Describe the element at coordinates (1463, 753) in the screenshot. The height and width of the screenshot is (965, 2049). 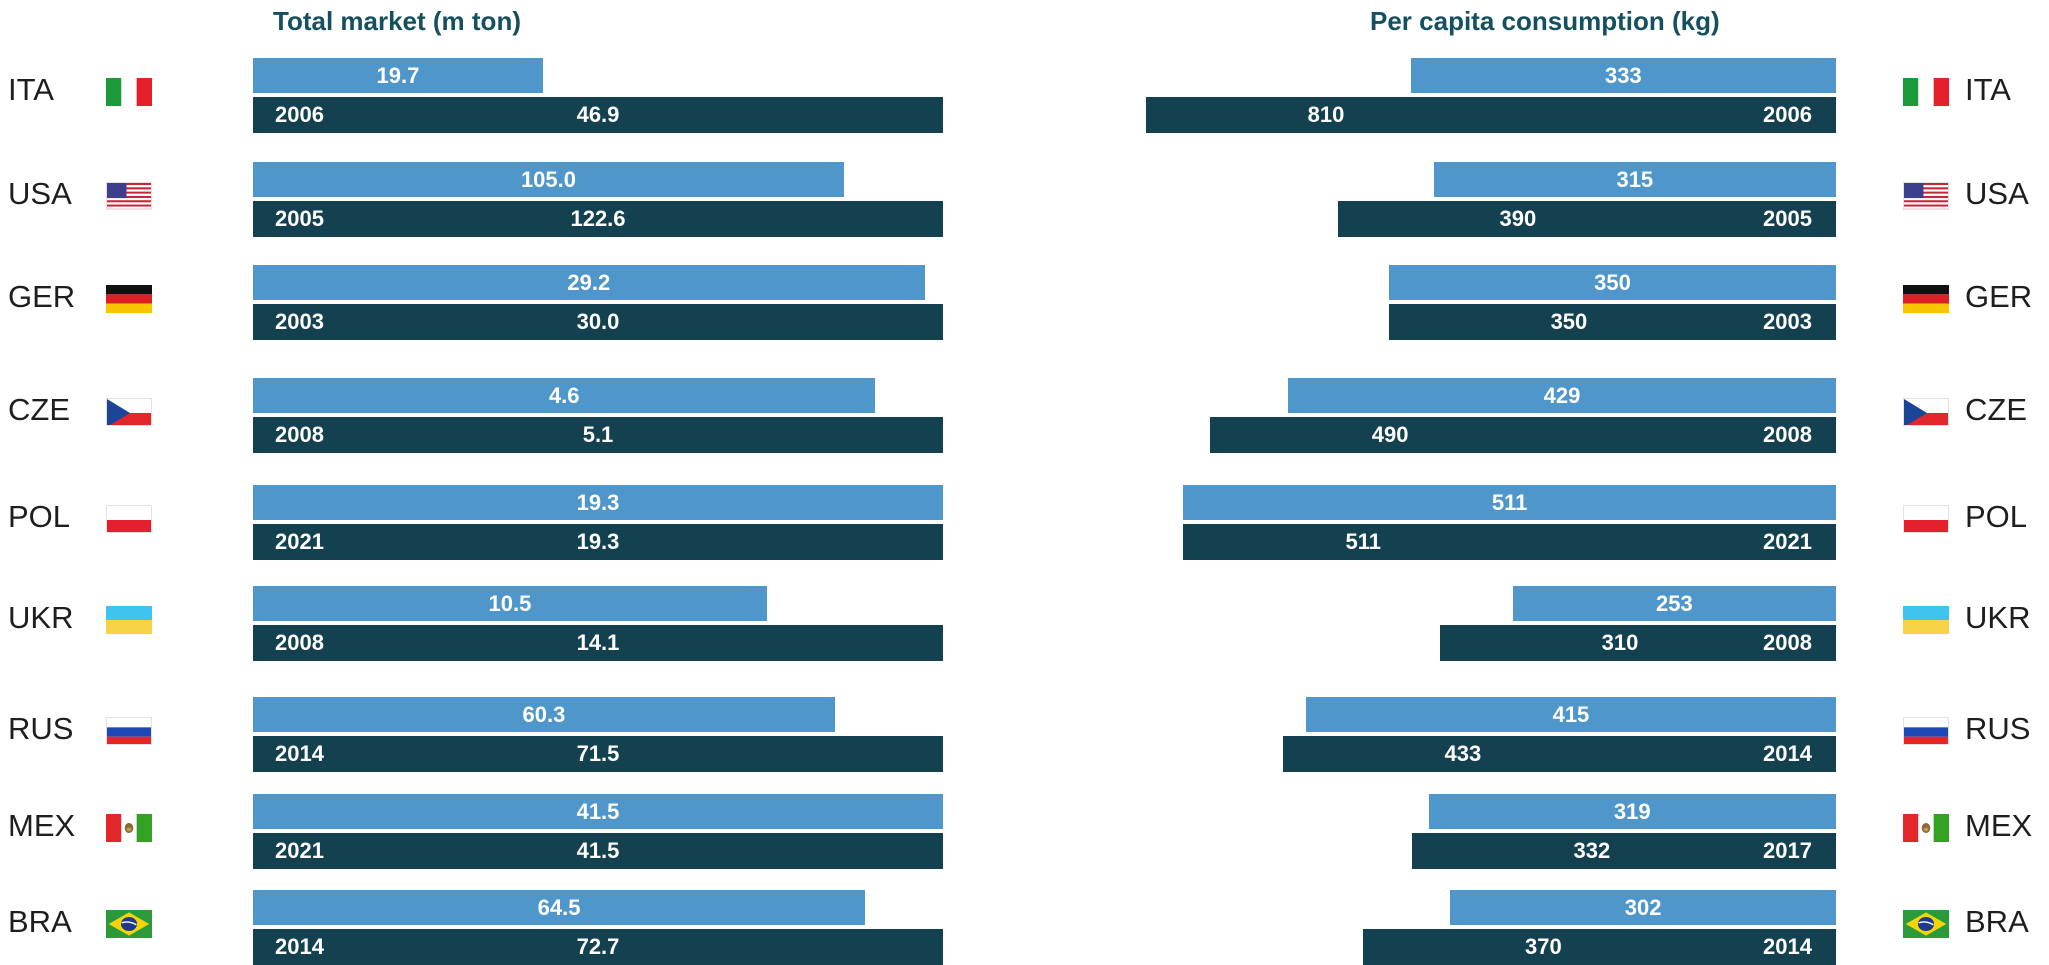
I see `capita-value-dark-rus: 433` at that location.